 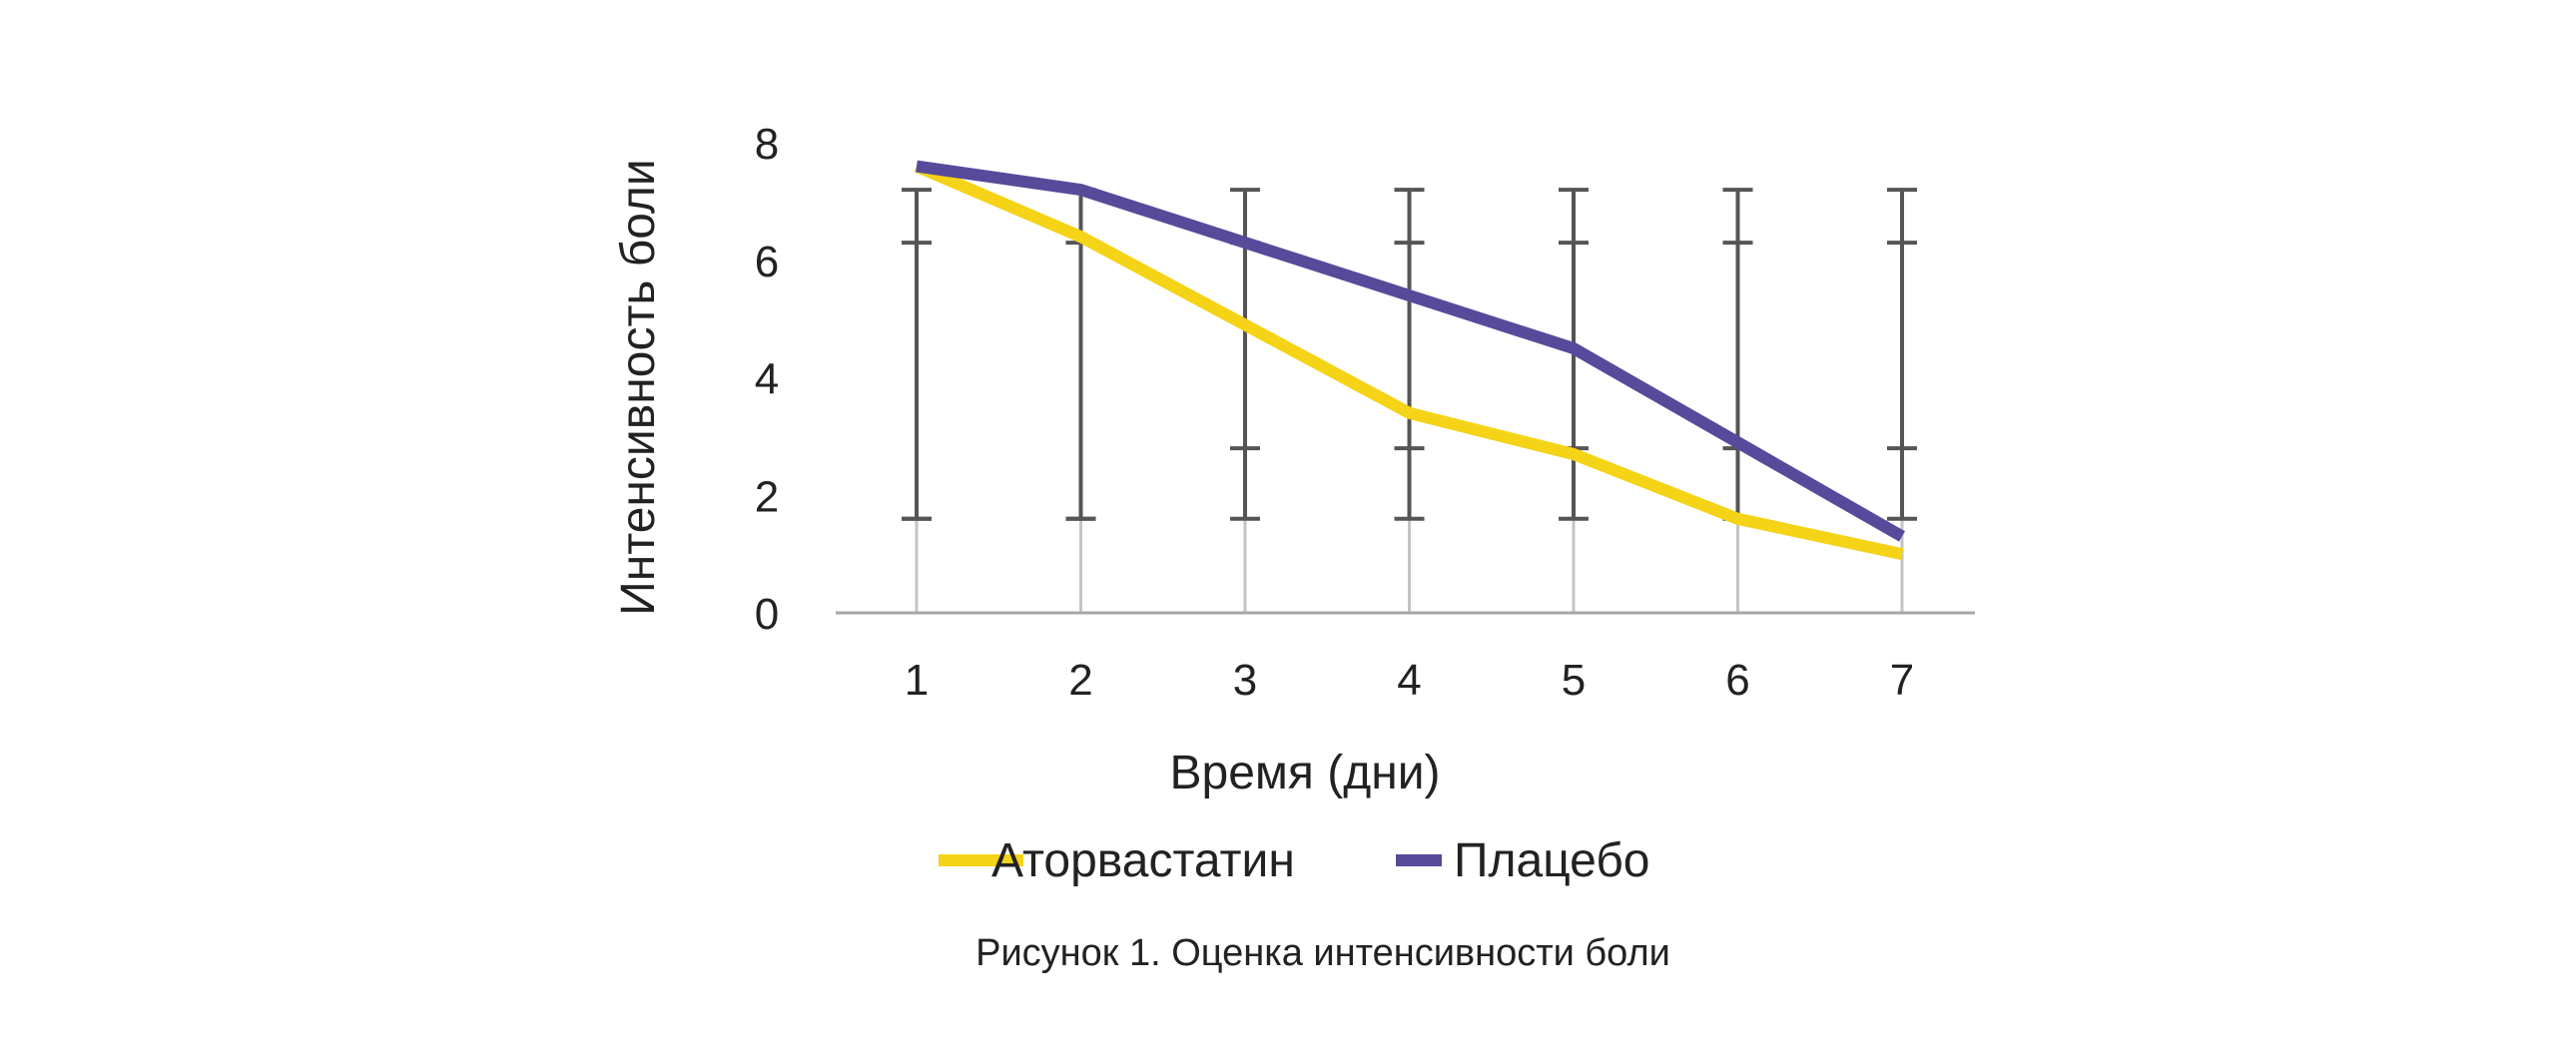 I want to click on atorvastatin-line, so click(x=1409, y=360).